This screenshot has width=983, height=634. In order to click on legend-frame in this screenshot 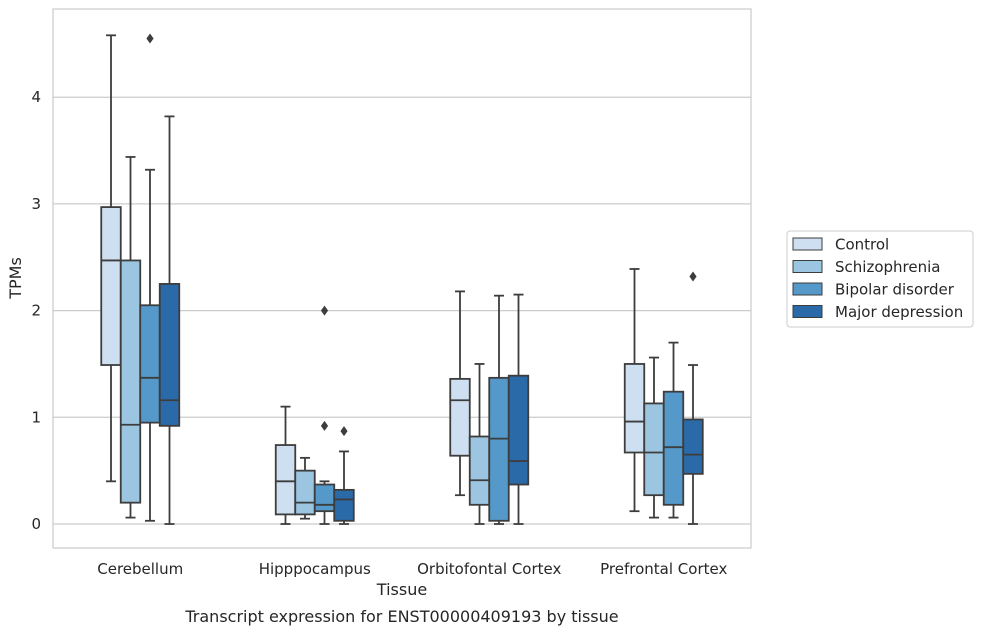, I will do `click(880, 279)`.